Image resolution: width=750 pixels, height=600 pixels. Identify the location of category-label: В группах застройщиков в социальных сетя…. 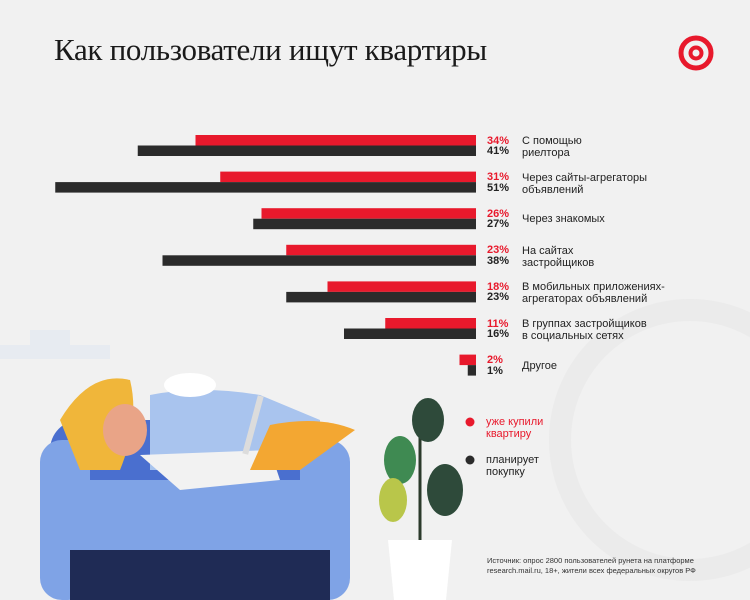
(584, 330).